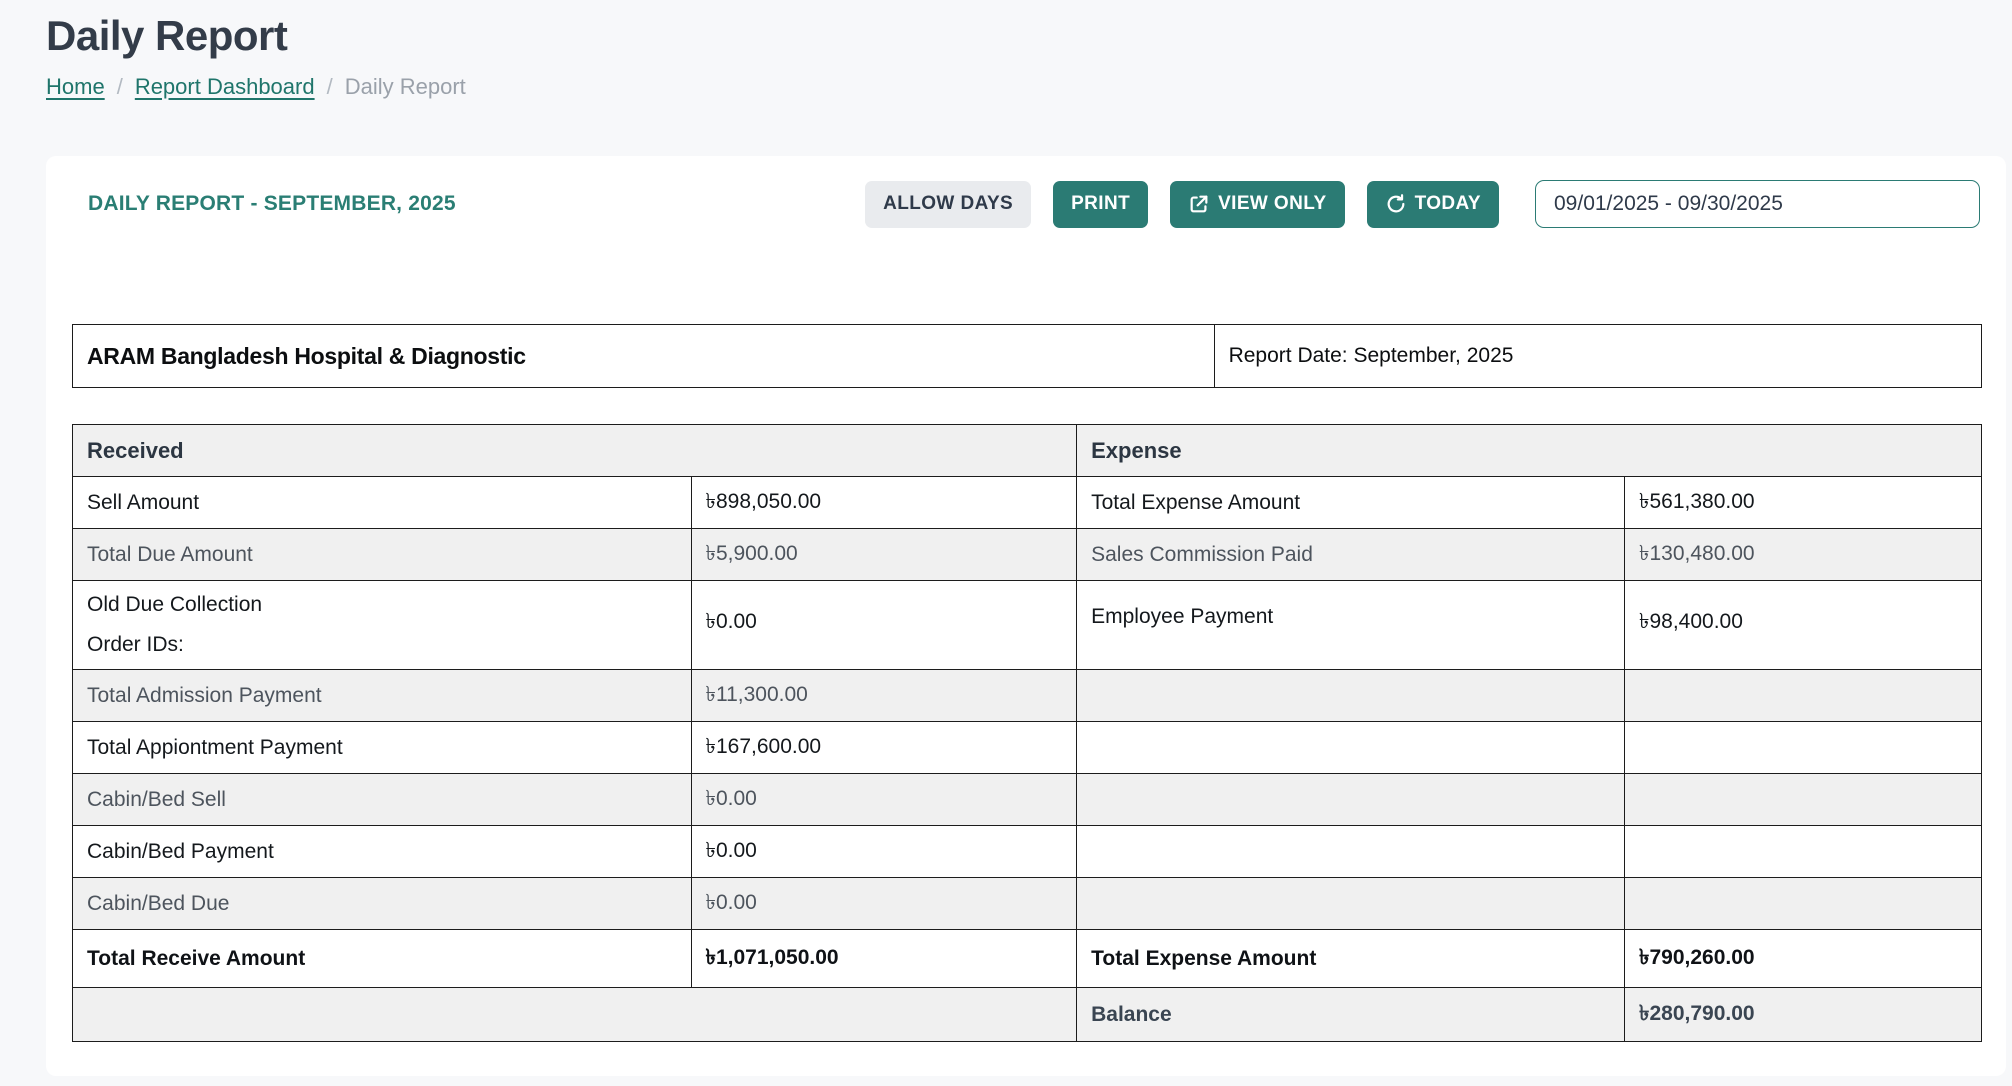  Describe the element at coordinates (1350, 1014) in the screenshot. I see `balance-label: Balance` at that location.